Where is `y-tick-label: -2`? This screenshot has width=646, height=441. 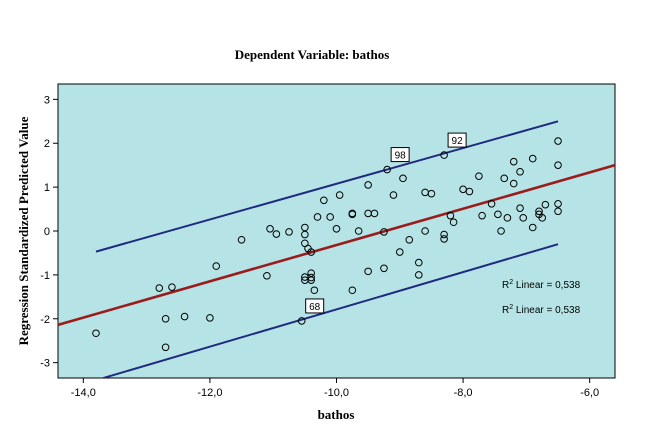
y-tick-label: -2 is located at coordinates (45, 320).